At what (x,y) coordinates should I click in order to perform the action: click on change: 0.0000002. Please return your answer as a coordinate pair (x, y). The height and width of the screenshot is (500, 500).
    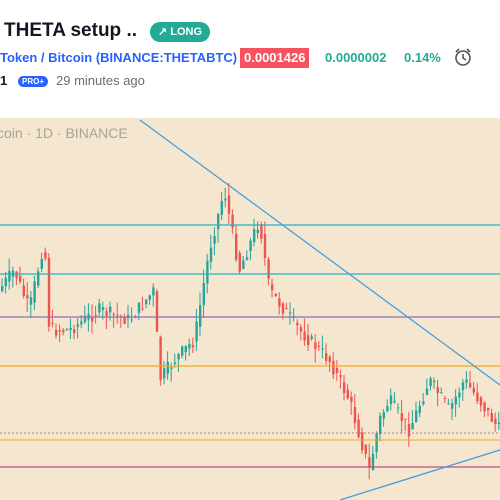
    Looking at the image, I should click on (356, 57).